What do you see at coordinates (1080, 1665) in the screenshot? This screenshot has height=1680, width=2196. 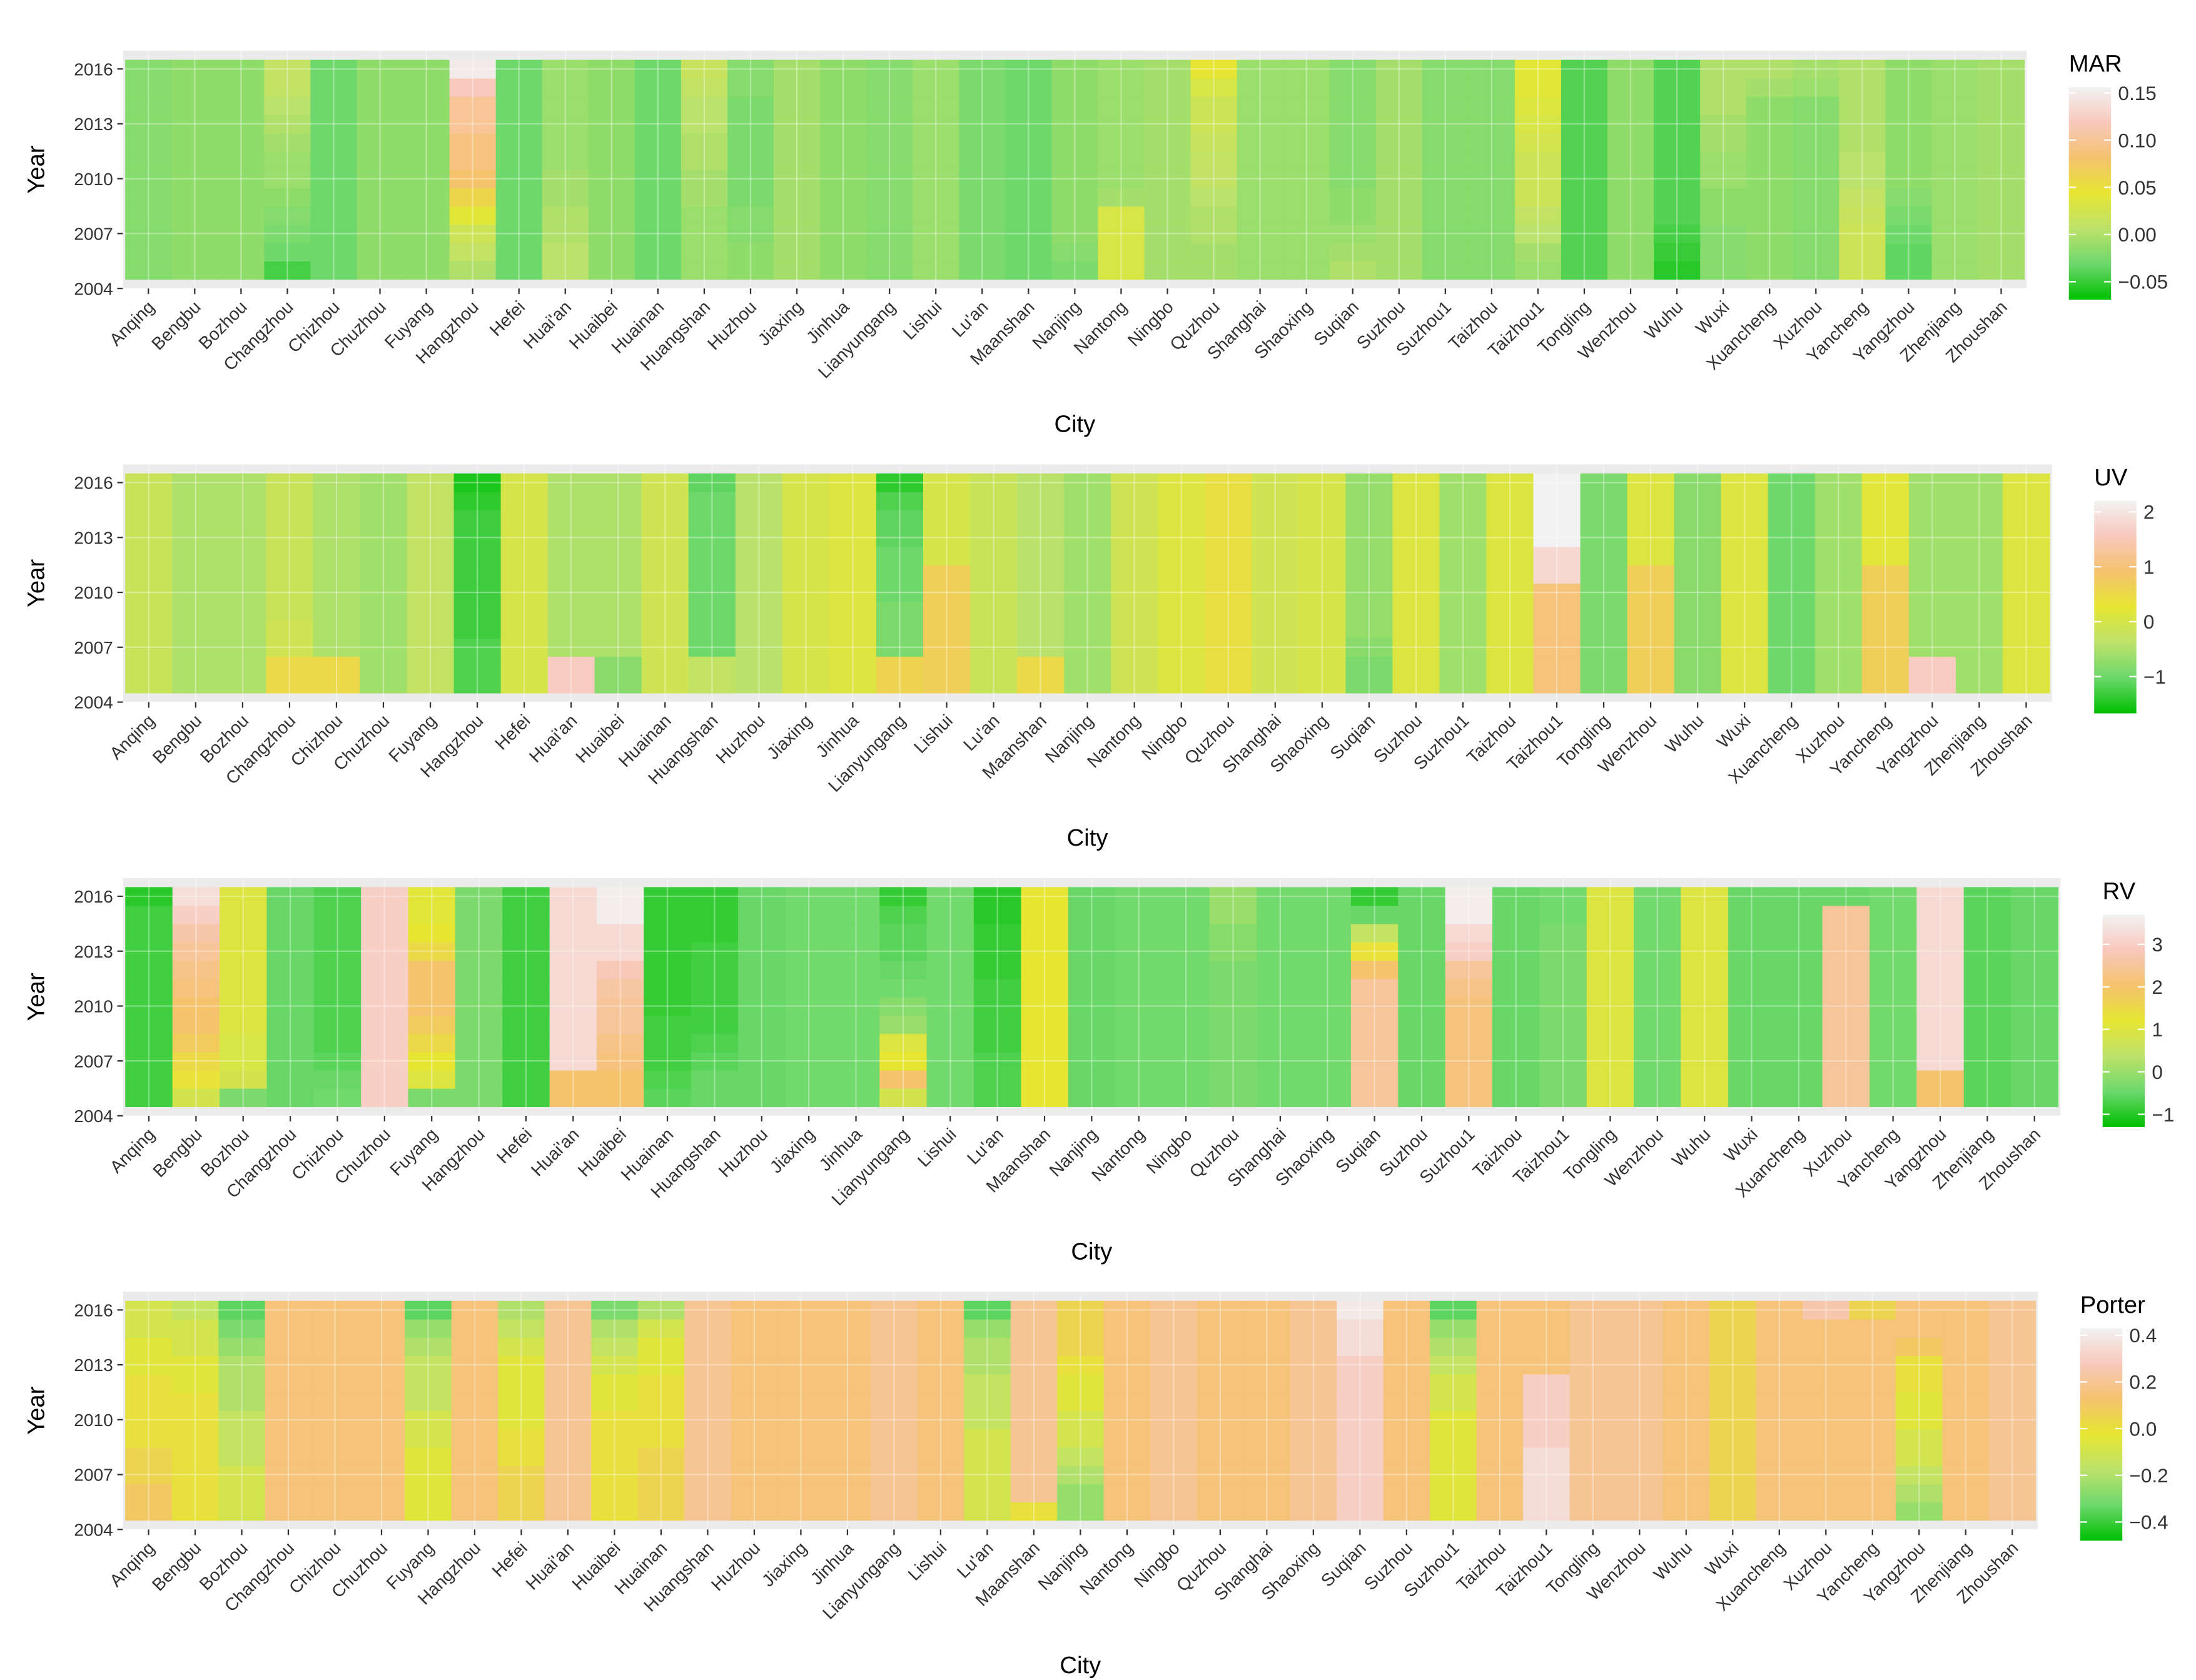 I see `x-axis-title: City` at bounding box center [1080, 1665].